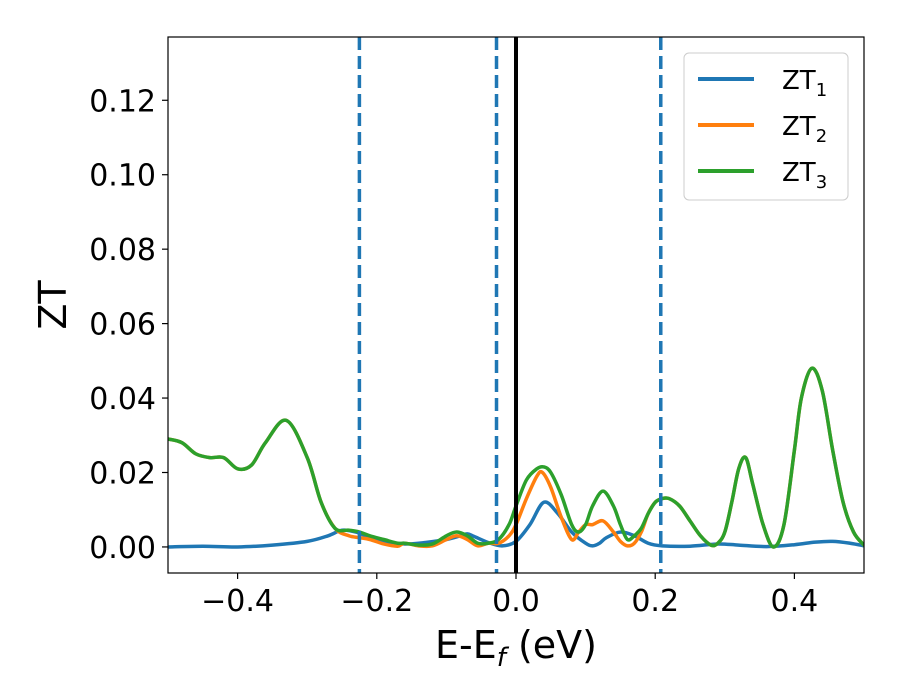 The image size is (900, 700). What do you see at coordinates (466, 645) in the screenshot?
I see `x-axis-title-main: E-E` at bounding box center [466, 645].